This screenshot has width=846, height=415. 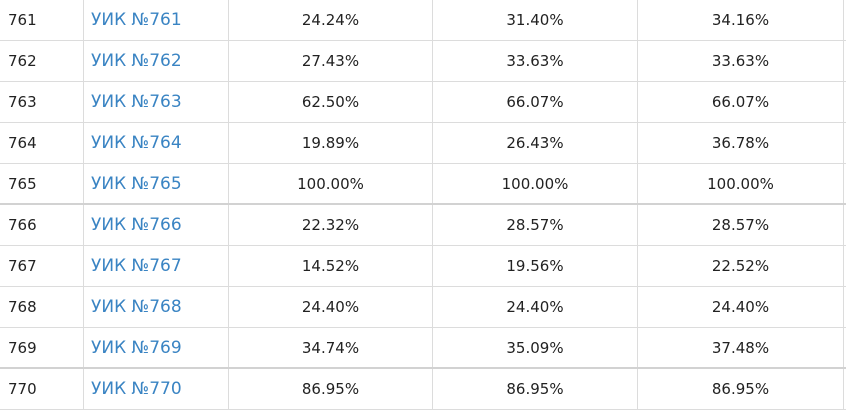 What do you see at coordinates (42, 307) in the screenshot?
I see `row-number: 768` at bounding box center [42, 307].